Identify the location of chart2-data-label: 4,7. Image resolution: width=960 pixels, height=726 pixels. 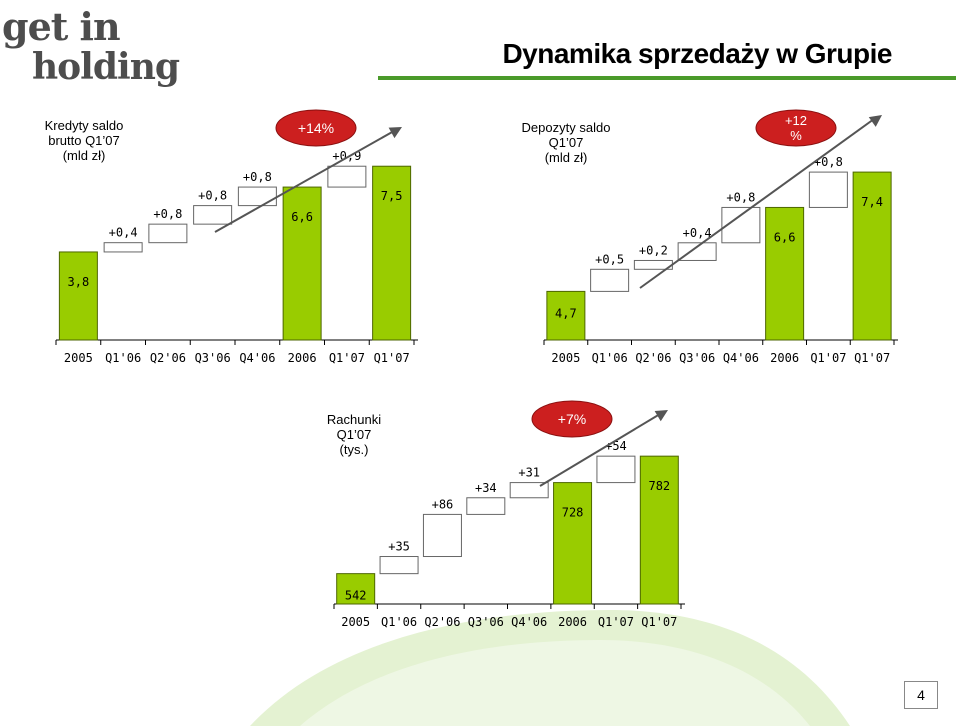
(566, 313).